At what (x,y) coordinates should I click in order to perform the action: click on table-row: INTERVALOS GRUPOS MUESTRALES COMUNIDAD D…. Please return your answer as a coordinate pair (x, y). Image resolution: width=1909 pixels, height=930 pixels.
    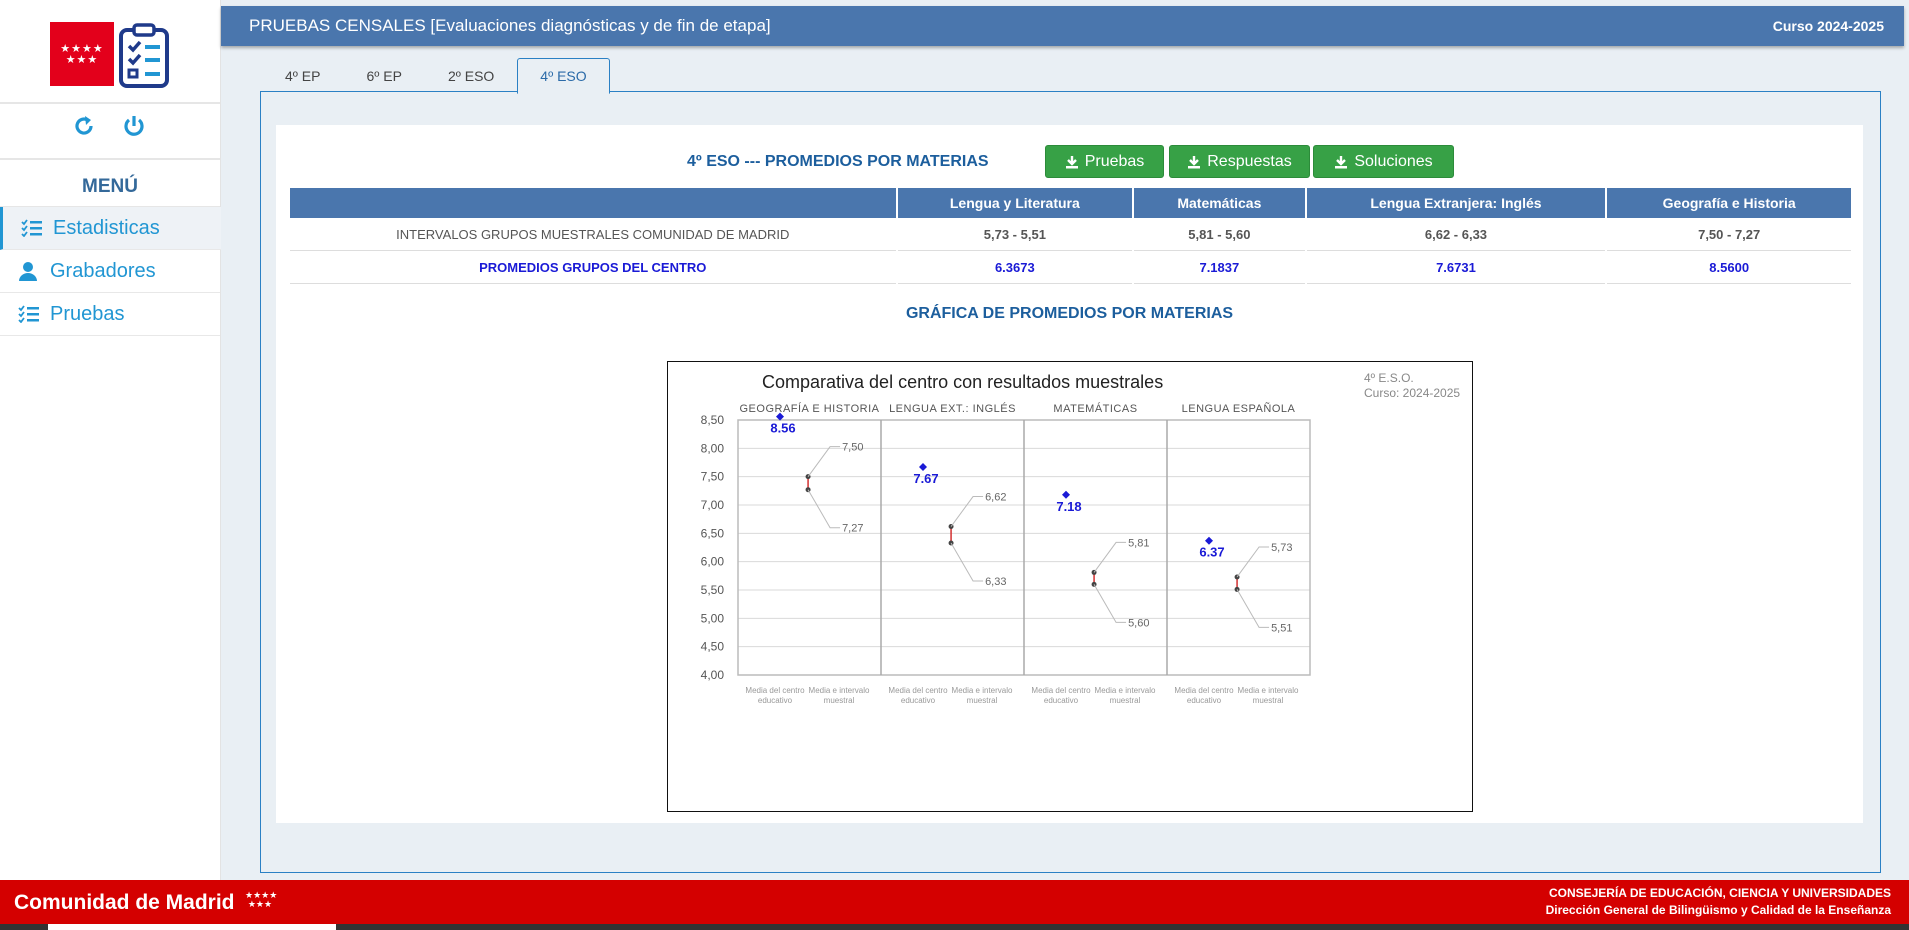
    Looking at the image, I should click on (1070, 234).